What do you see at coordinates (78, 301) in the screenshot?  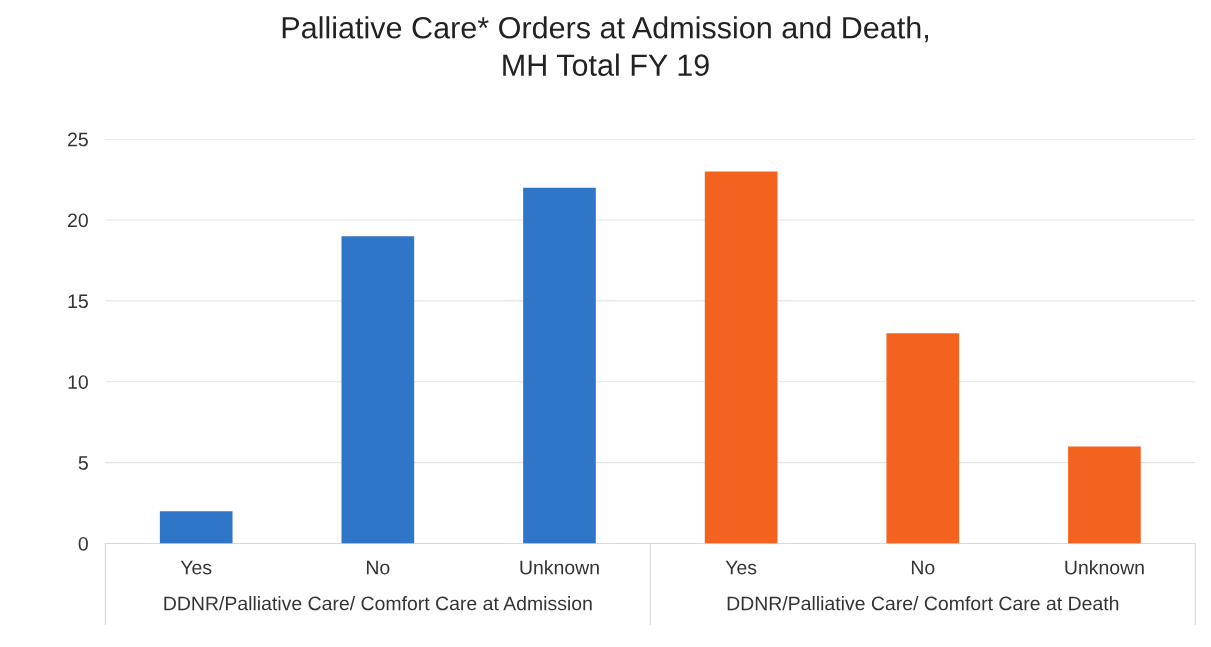 I see `y-tick-label: 15` at bounding box center [78, 301].